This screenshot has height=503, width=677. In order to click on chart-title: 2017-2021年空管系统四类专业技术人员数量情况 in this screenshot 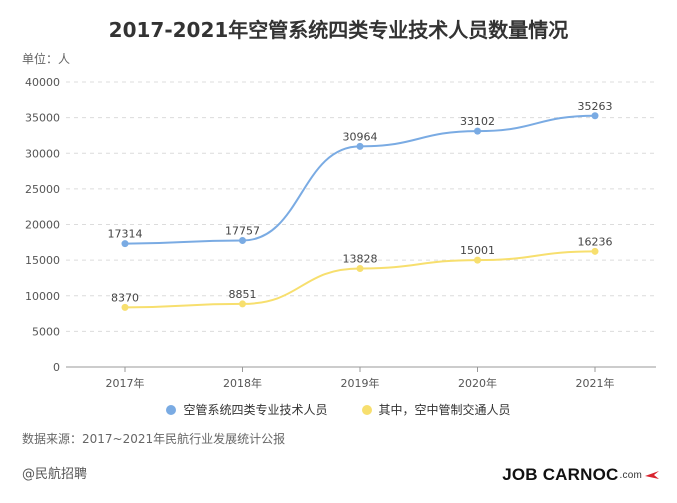, I will do `click(338, 30)`.